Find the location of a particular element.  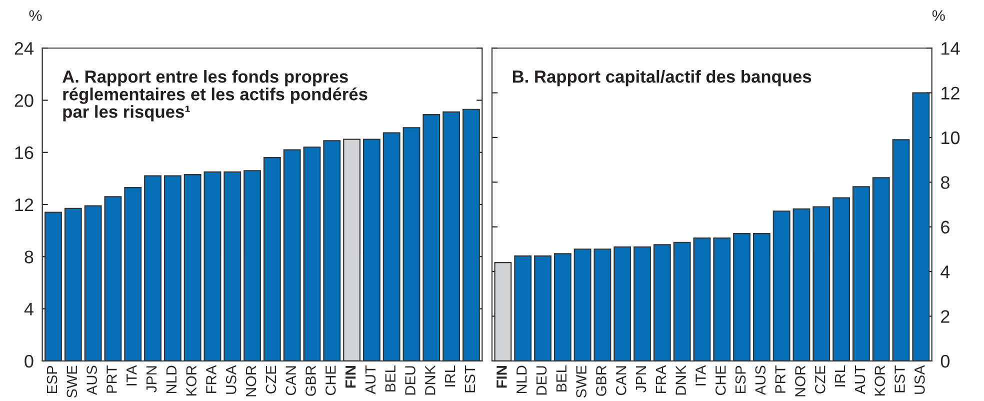

y2-tick-label: 10 is located at coordinates (951, 137).